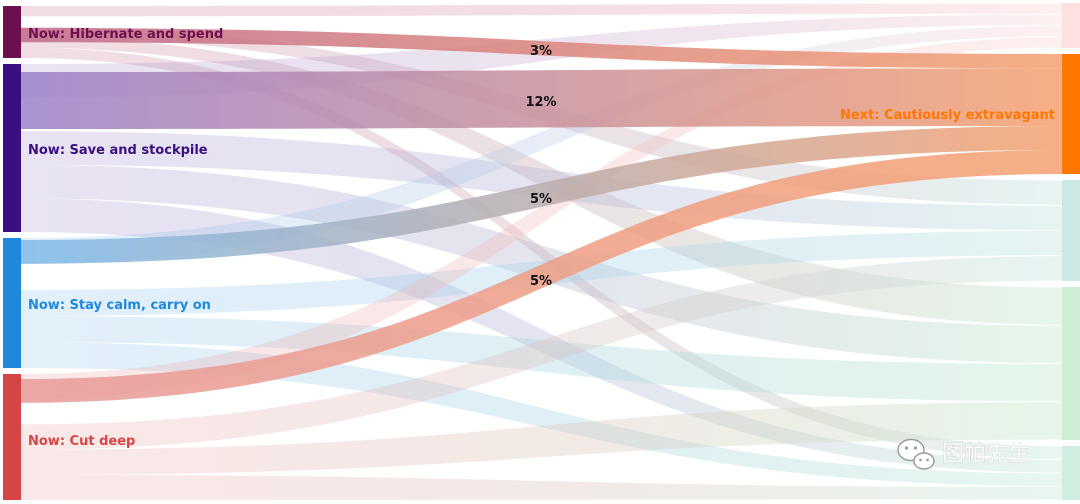  I want to click on source-label: Now: Cut deep, so click(81, 441).